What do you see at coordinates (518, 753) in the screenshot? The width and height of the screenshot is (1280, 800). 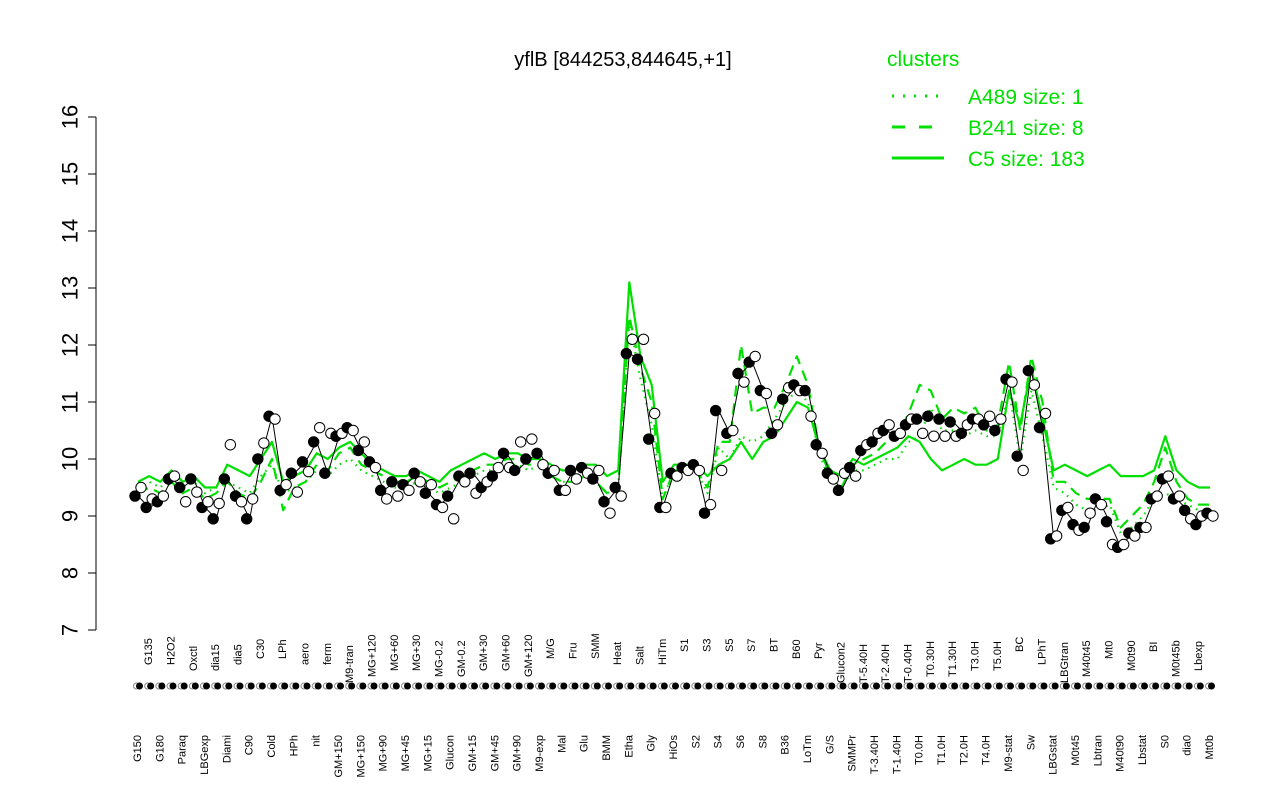 I see `x-tick-label: GM+90` at bounding box center [518, 753].